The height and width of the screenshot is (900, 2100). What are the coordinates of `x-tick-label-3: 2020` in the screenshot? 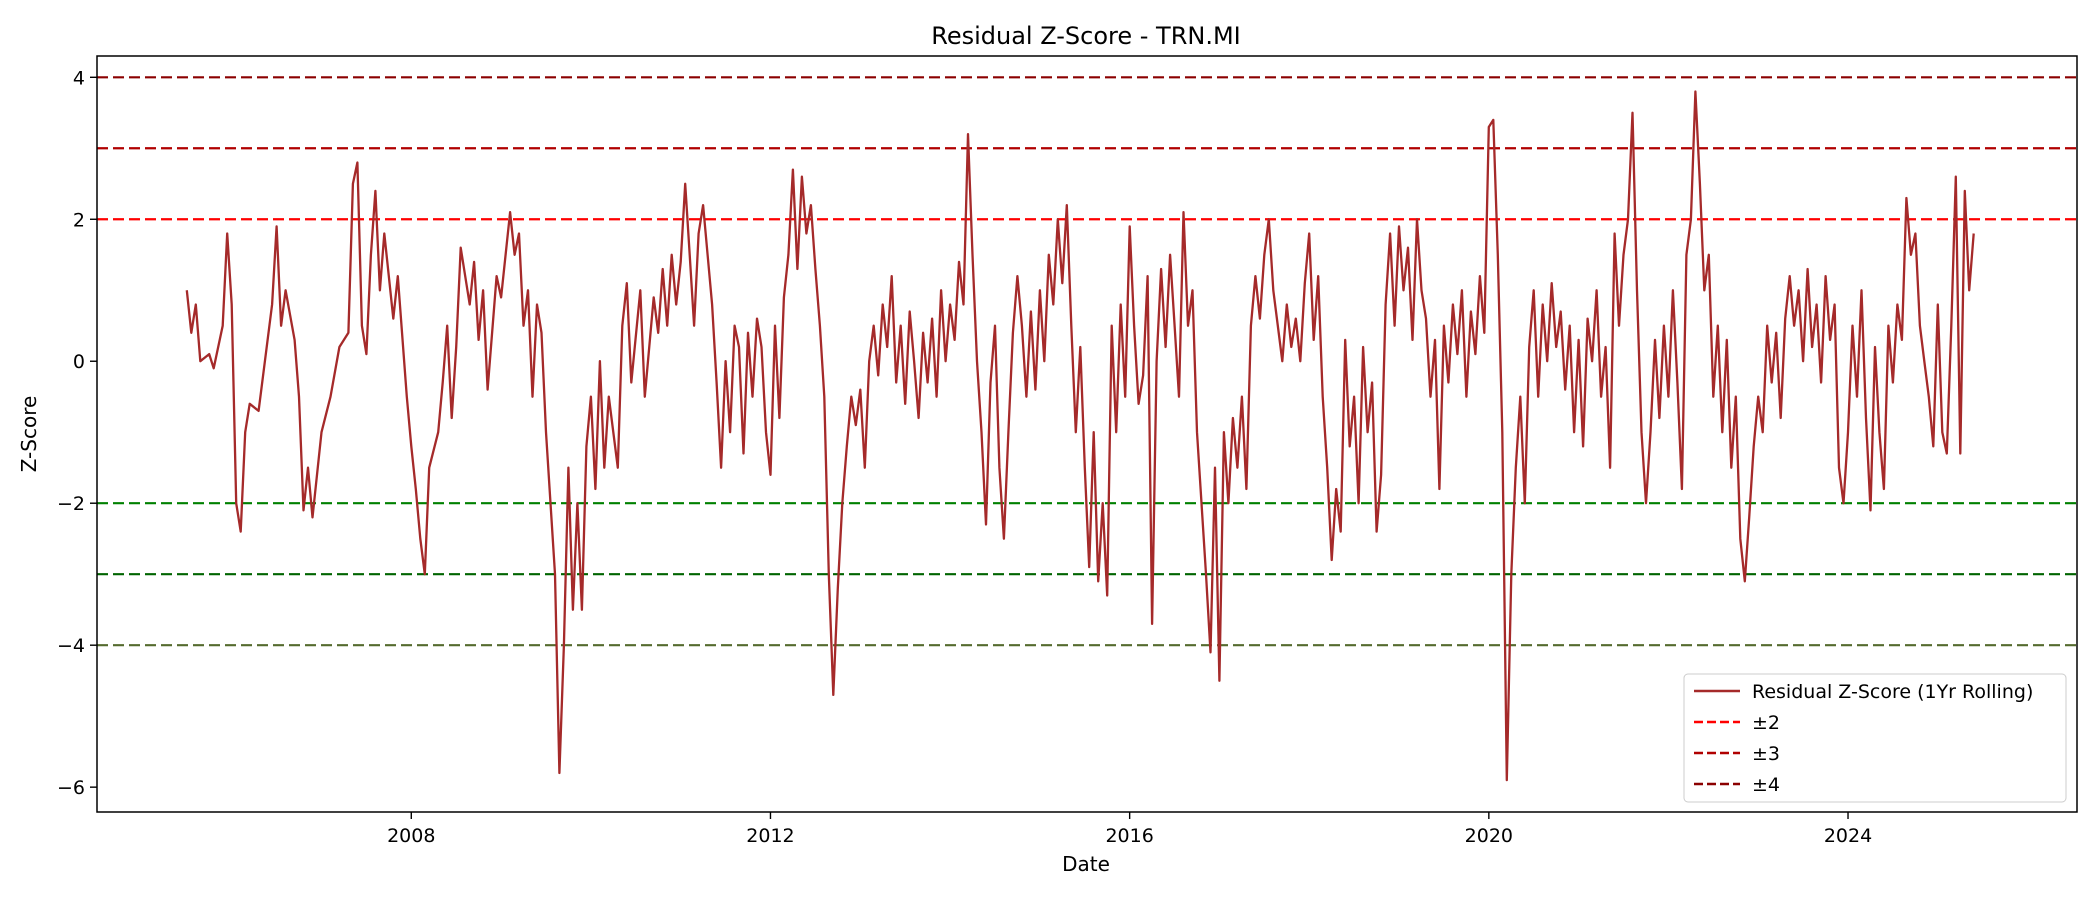 It's located at (1489, 836).